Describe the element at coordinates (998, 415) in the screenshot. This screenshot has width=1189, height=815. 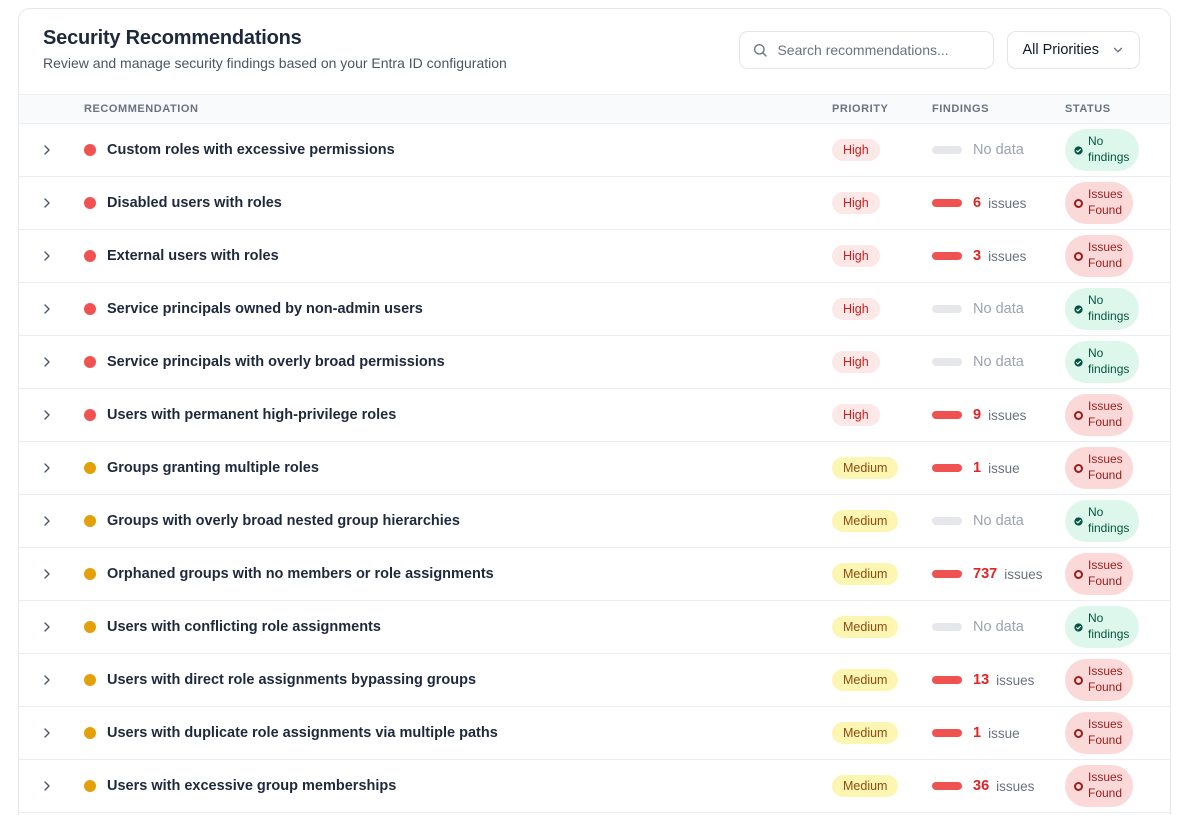
I see `findings-cell: 9 issues` at that location.